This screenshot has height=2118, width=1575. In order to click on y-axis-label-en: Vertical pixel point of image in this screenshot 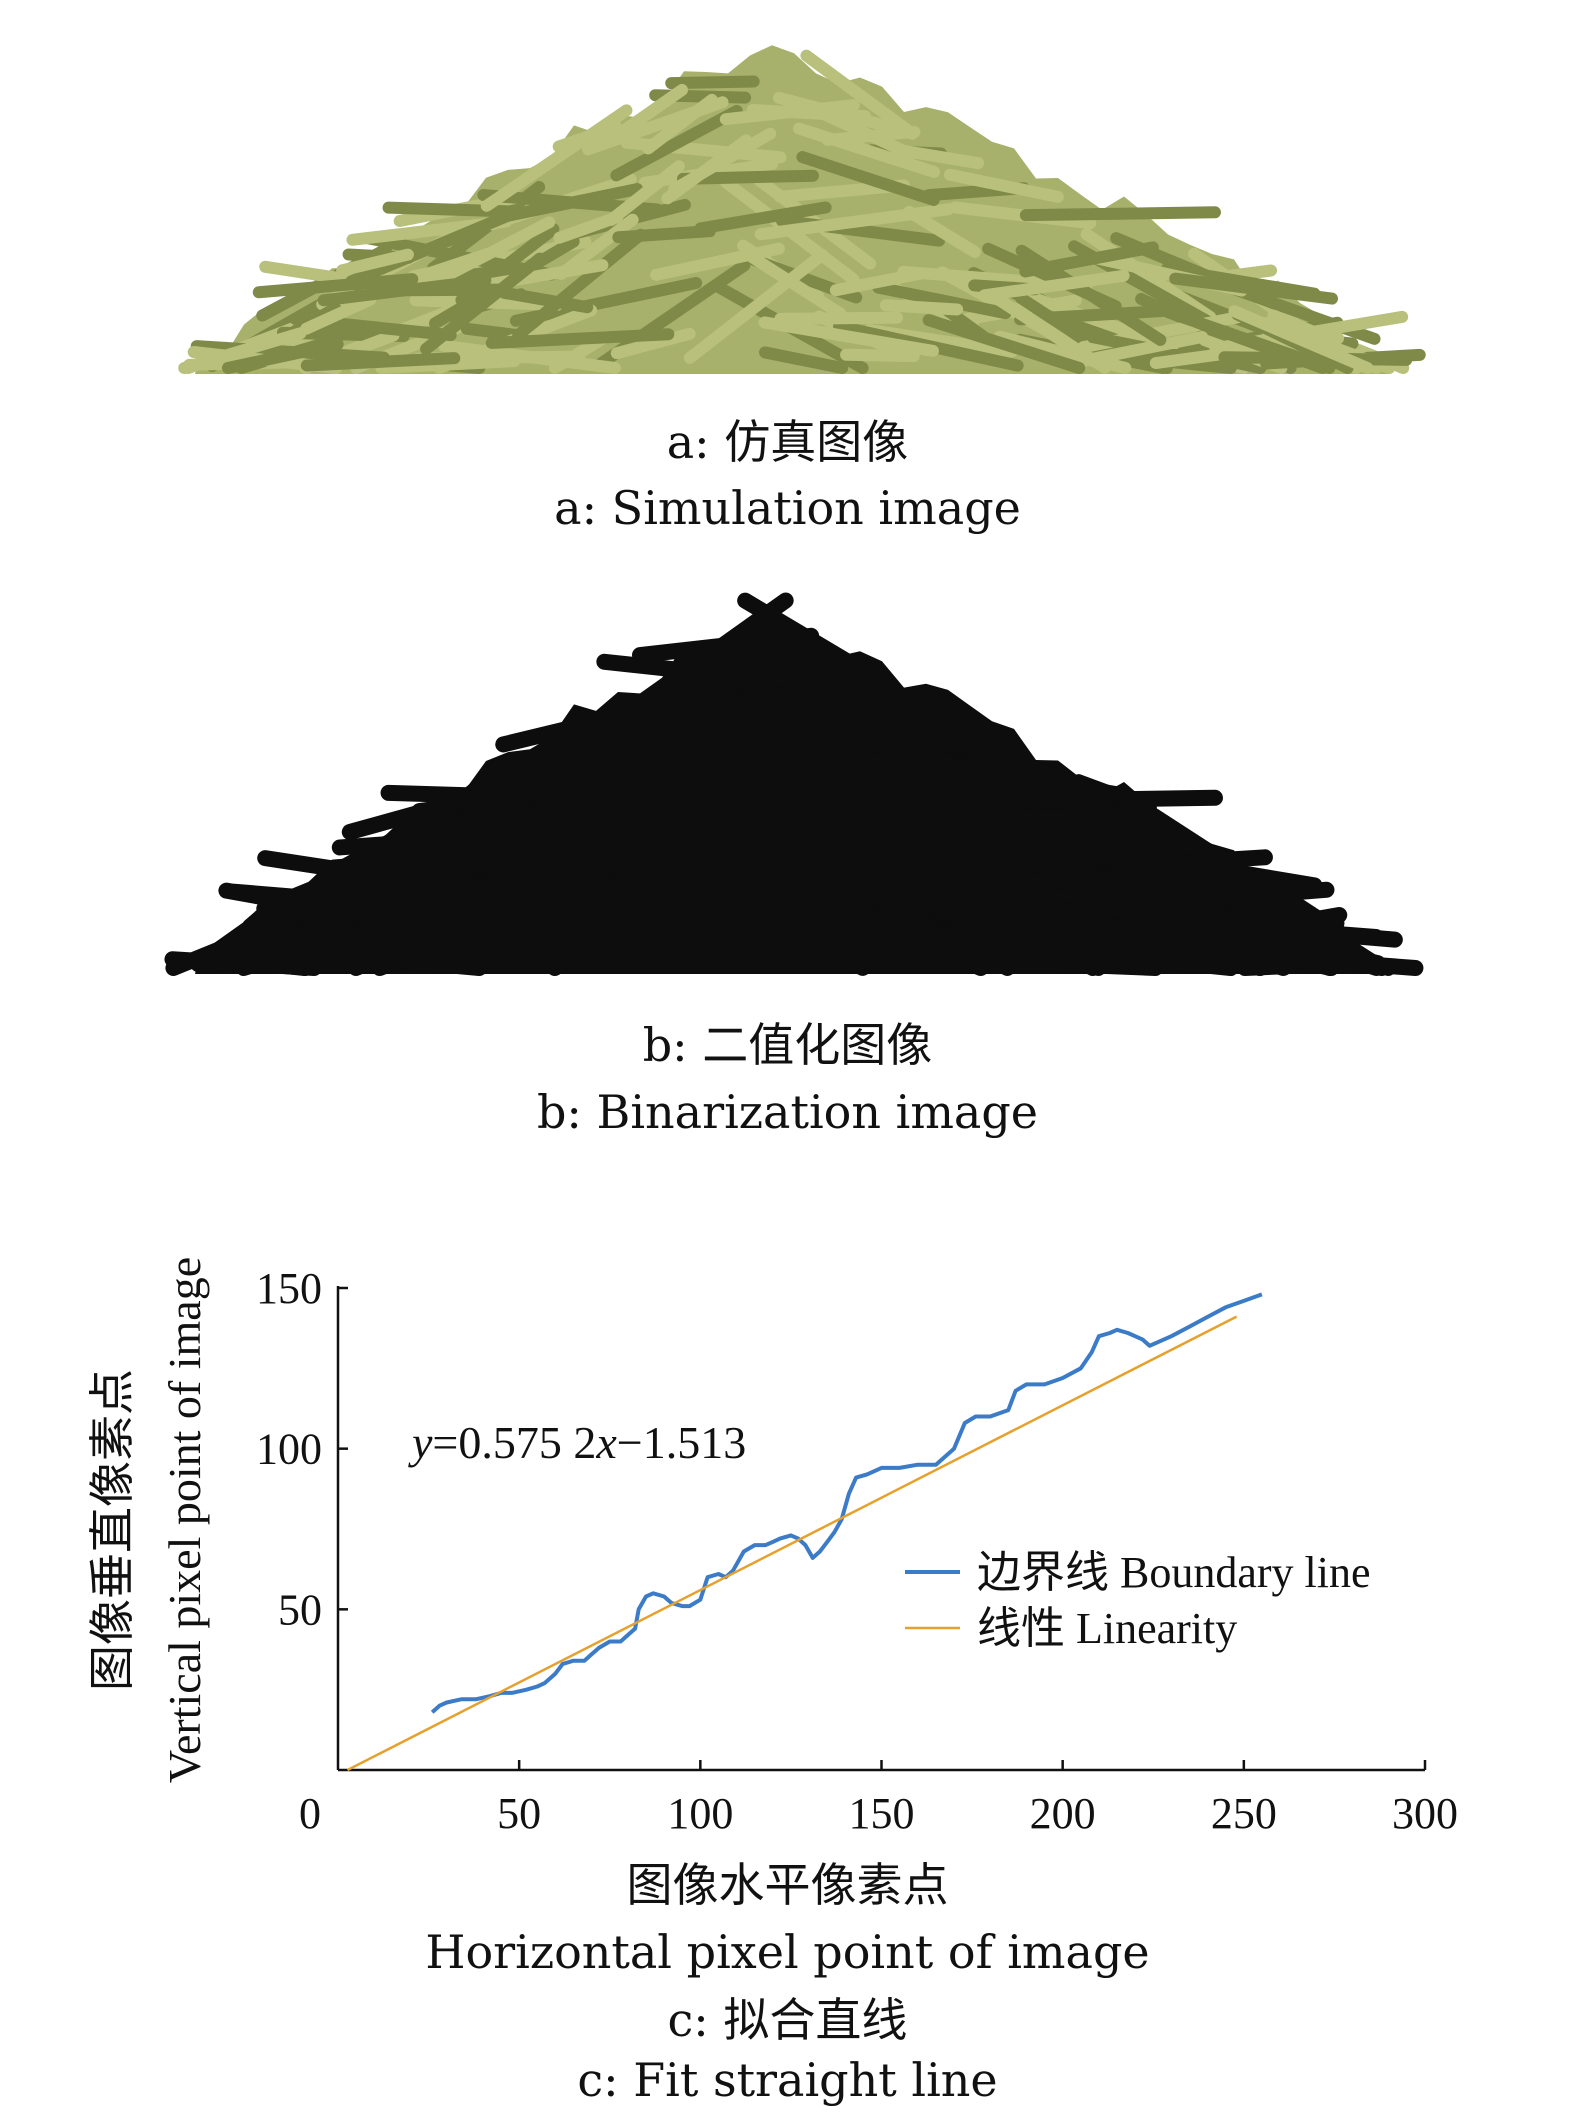, I will do `click(184, 1520)`.